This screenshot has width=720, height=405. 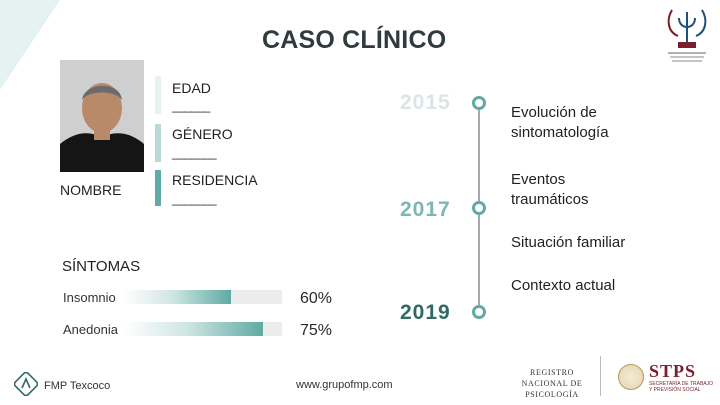 What do you see at coordinates (91, 190) in the screenshot?
I see `name-label: NOMBRE` at bounding box center [91, 190].